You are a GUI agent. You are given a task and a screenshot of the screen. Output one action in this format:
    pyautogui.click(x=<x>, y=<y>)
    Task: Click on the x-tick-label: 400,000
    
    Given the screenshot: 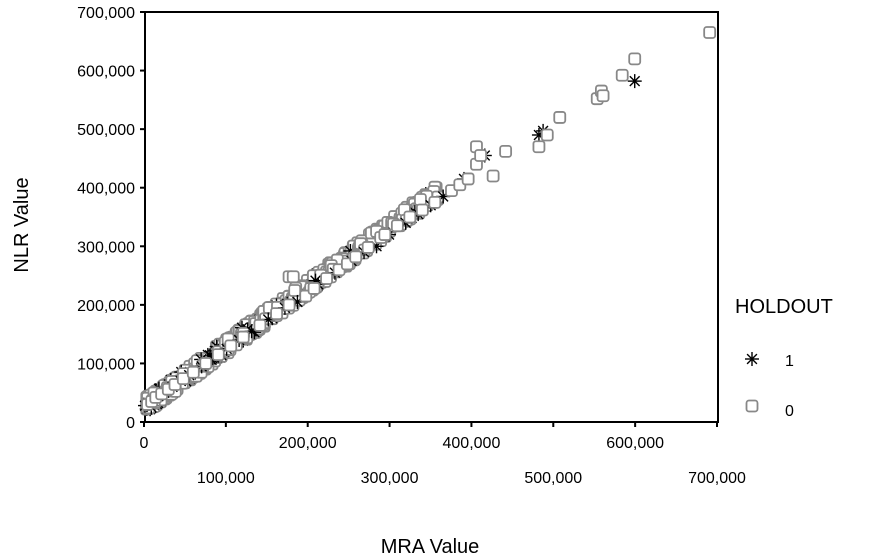 What is the action you would take?
    pyautogui.click(x=472, y=443)
    